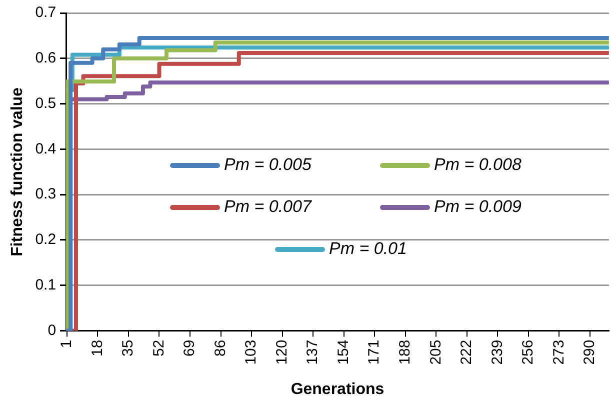 The width and height of the screenshot is (611, 407). Describe the element at coordinates (45, 103) in the screenshot. I see `y-tick-label: 0.5` at that location.